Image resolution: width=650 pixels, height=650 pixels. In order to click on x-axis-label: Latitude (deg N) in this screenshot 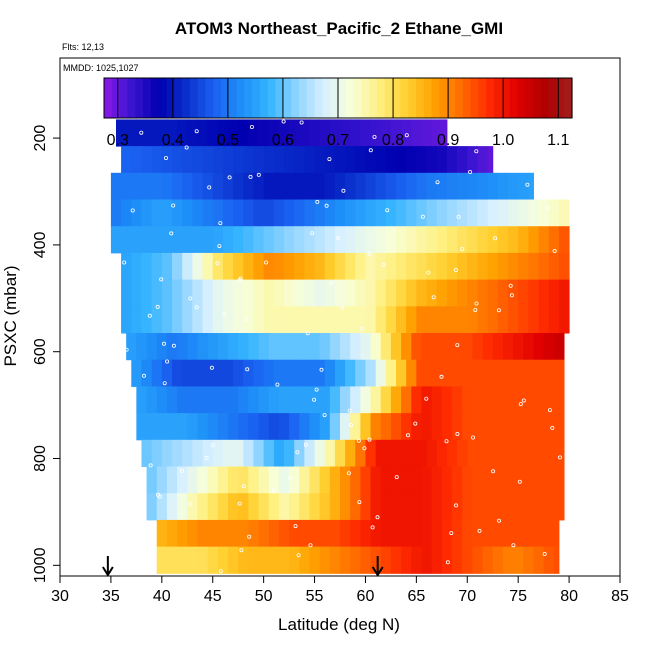, I will do `click(339, 624)`.